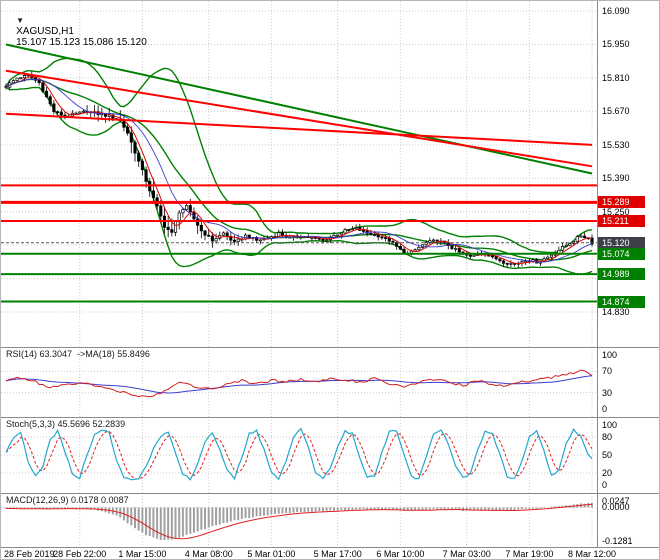 Image resolution: width=660 pixels, height=560 pixels. What do you see at coordinates (400, 554) in the screenshot?
I see `time-label: 6 Mar 10:00` at bounding box center [400, 554].